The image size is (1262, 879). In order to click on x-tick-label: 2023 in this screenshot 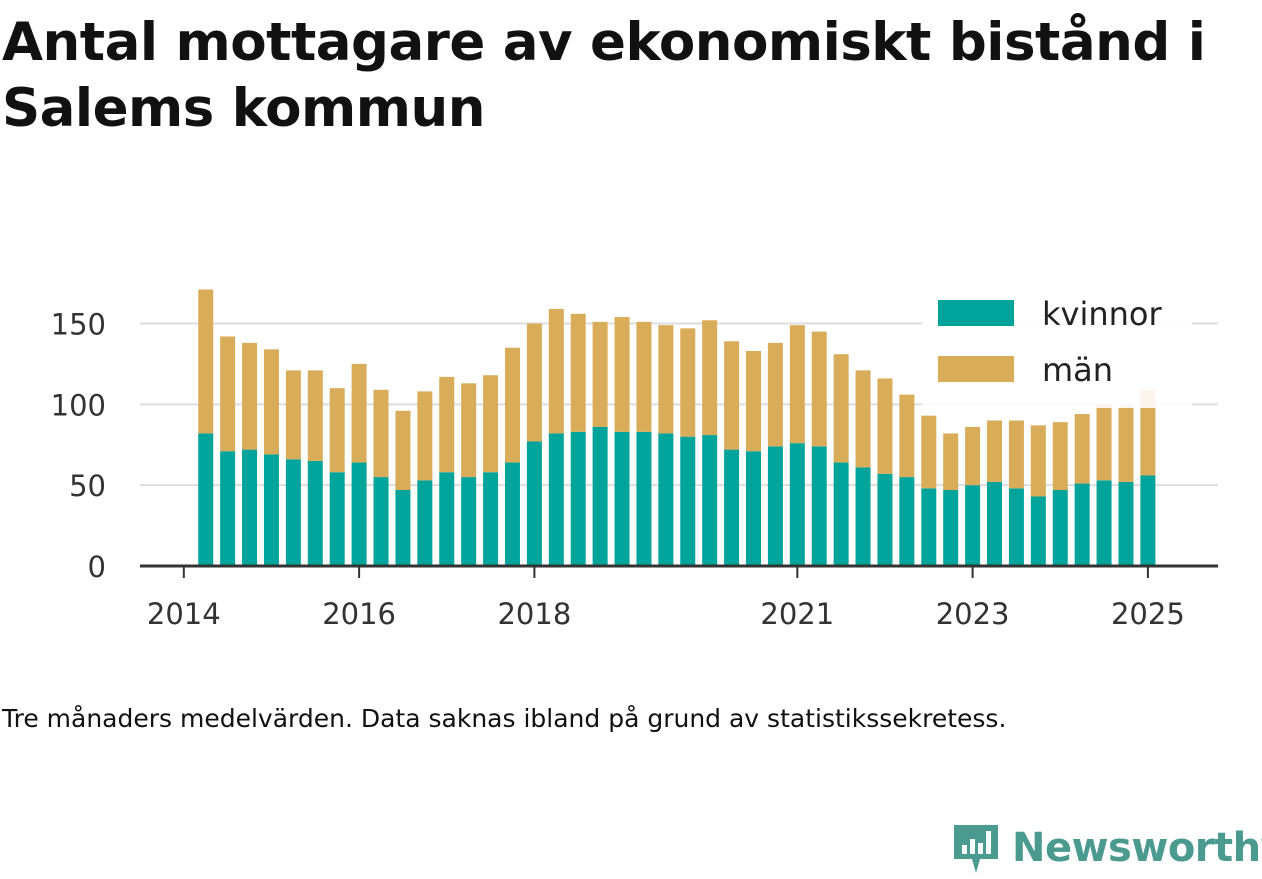, I will do `click(973, 614)`.